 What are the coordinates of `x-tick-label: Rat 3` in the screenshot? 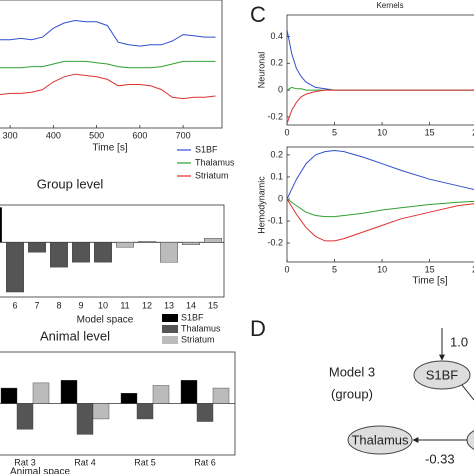 It's located at (25, 462).